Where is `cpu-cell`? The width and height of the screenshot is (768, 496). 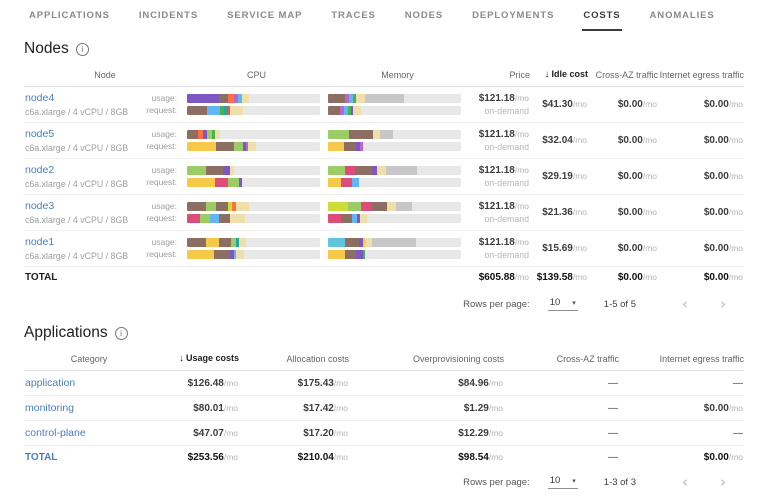
cpu-cell is located at coordinates (257, 212).